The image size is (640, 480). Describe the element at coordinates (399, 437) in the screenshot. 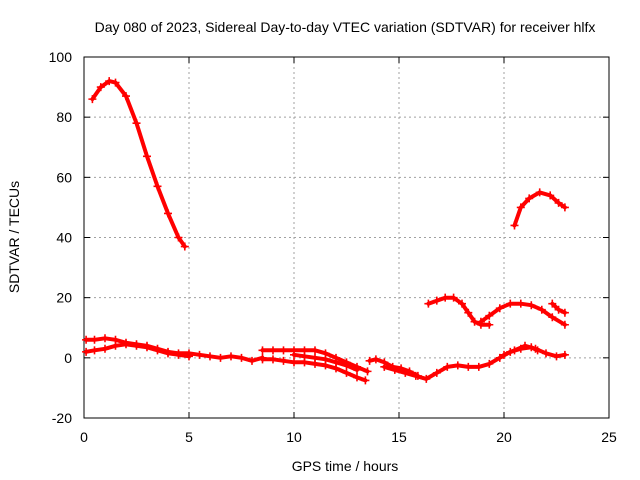

I see `x-tick-label: 15` at that location.